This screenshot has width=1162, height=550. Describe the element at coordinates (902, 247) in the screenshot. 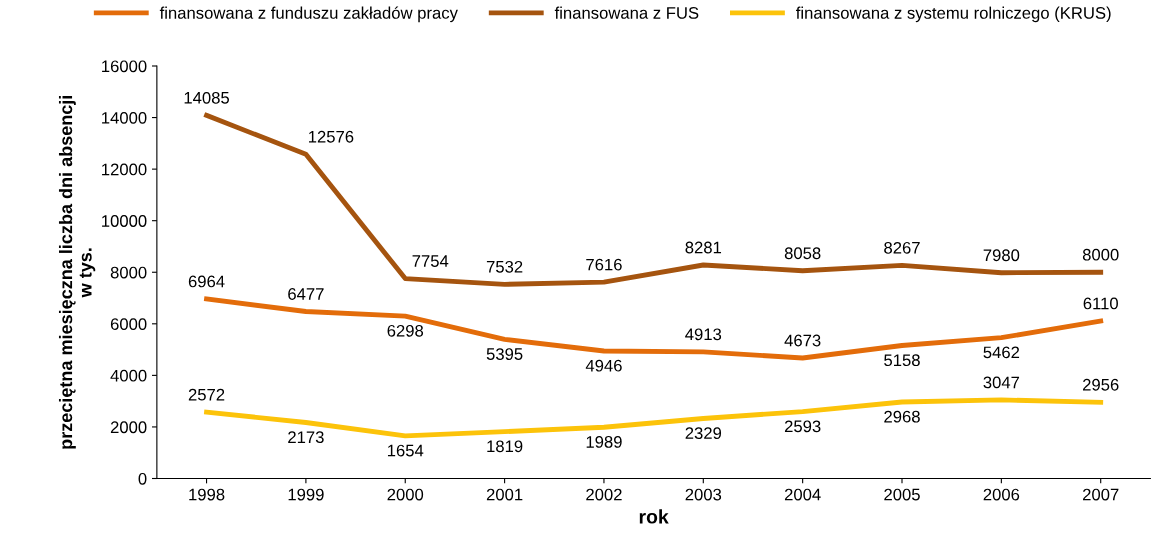

I see `data-label: 8267` at that location.